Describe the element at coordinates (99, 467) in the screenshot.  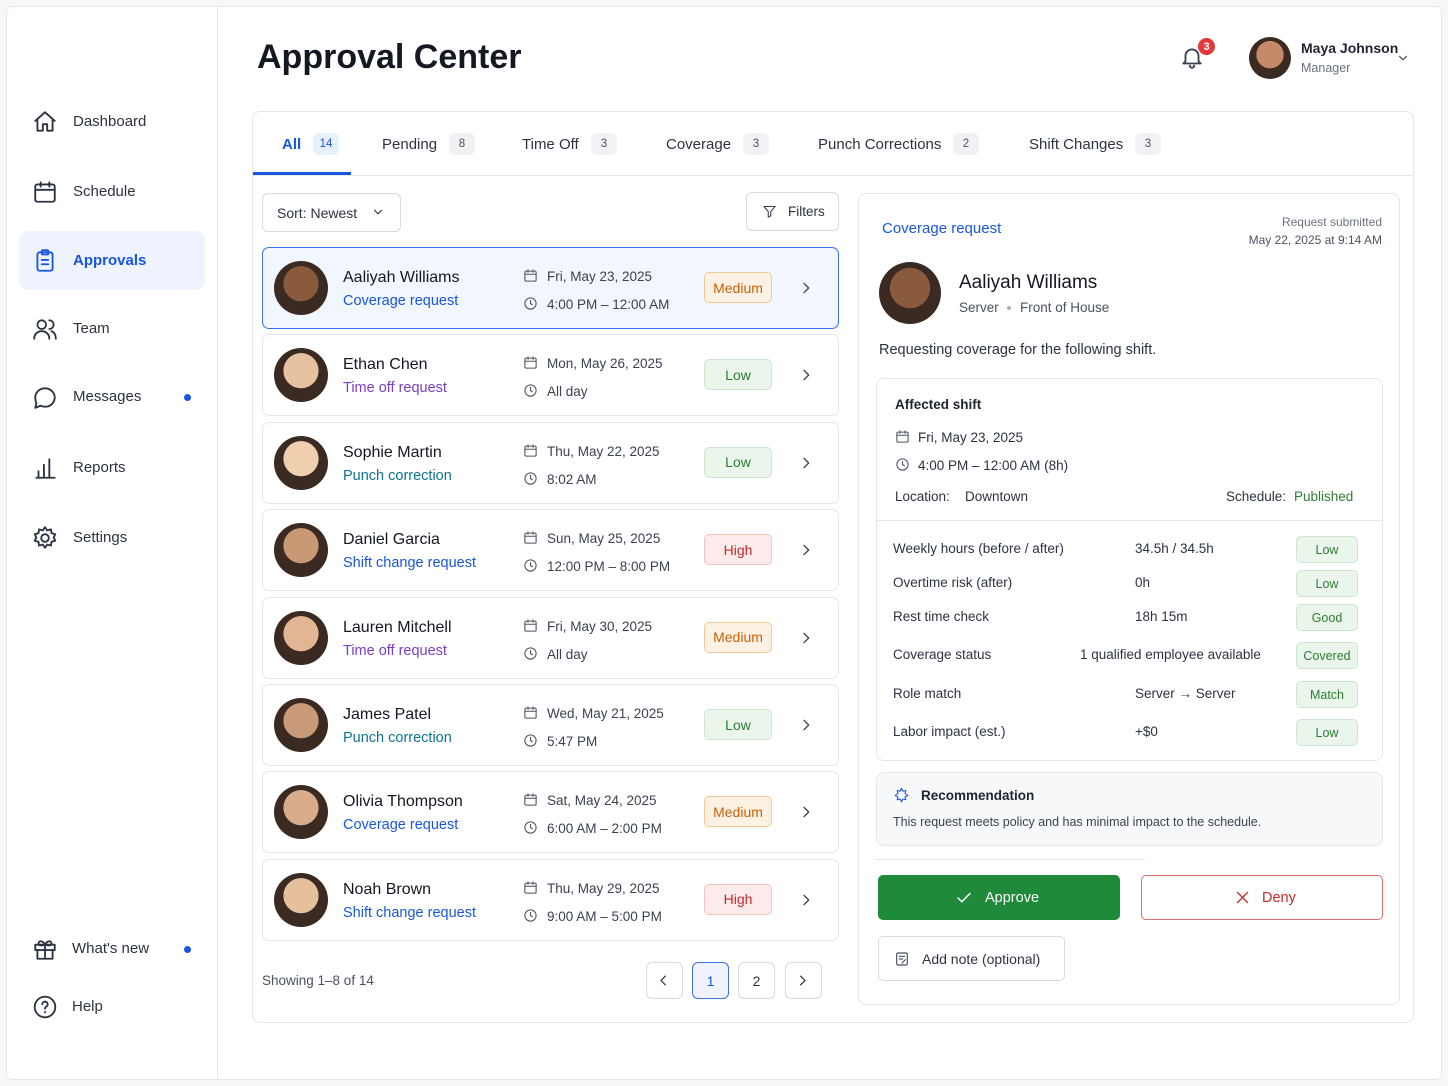
I see `nav-item: Reports` at that location.